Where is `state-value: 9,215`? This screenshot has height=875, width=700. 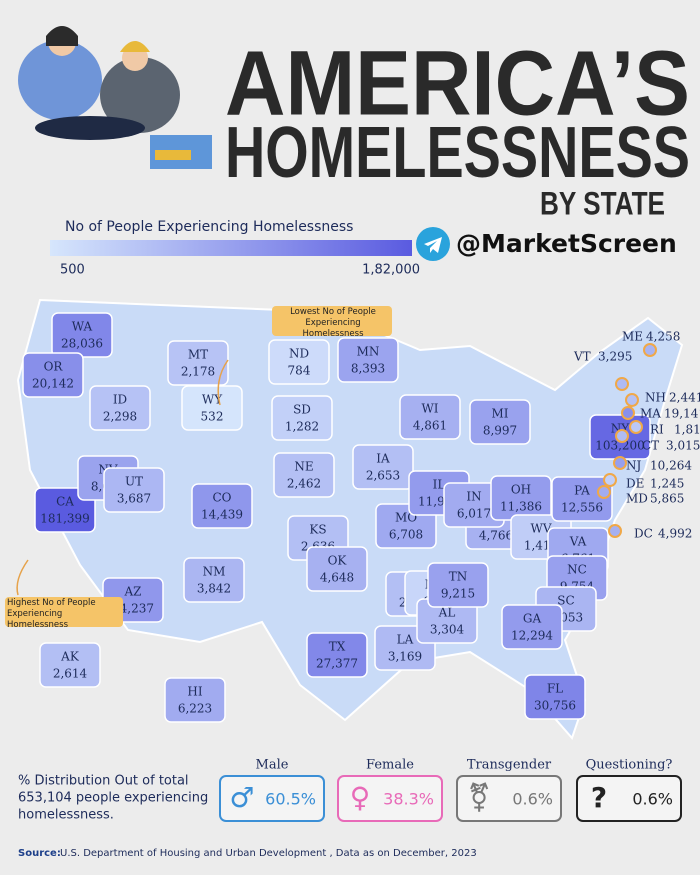 state-value: 9,215 is located at coordinates (458, 594).